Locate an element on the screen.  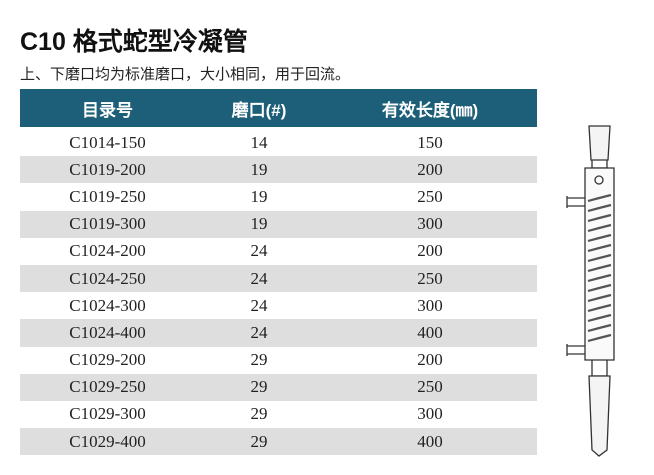
title: C10 格式蛇型冷凝管 is located at coordinates (134, 42).